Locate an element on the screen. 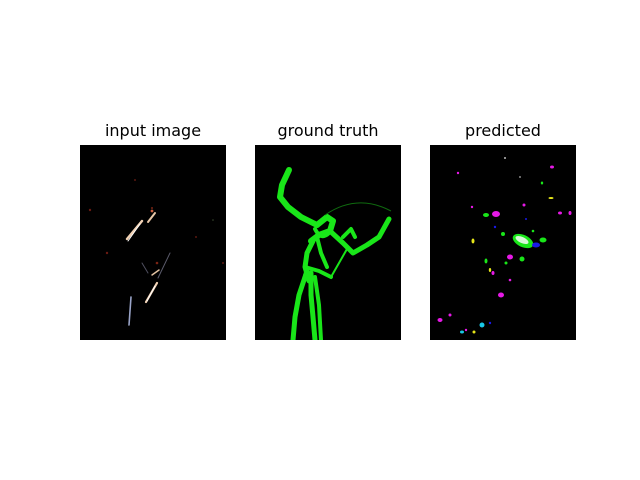  predicted-mask is located at coordinates (503, 242).